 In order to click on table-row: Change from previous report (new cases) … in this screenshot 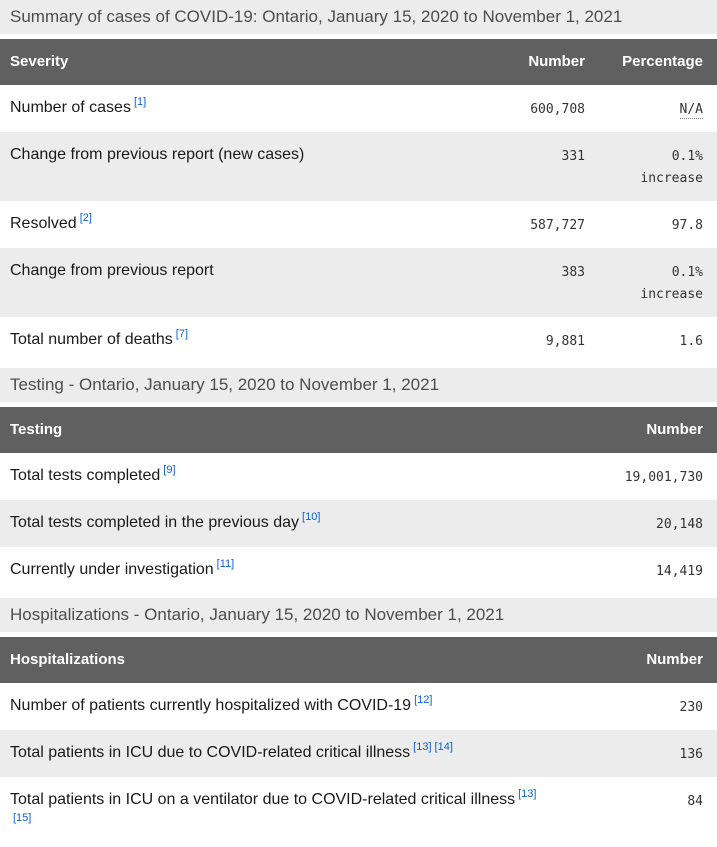, I will do `click(358, 166)`.